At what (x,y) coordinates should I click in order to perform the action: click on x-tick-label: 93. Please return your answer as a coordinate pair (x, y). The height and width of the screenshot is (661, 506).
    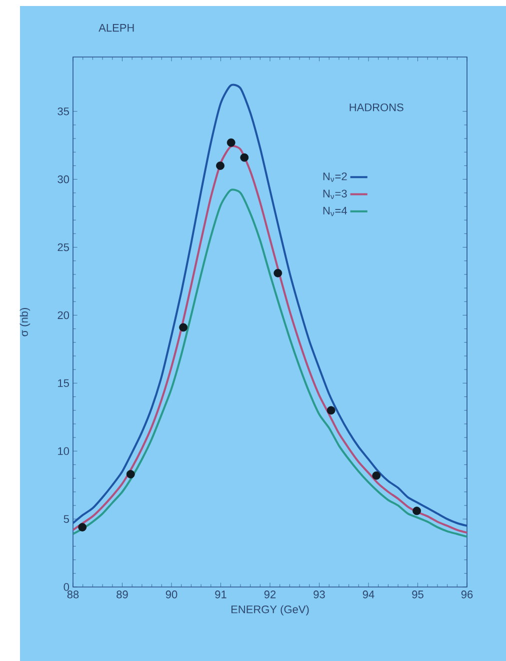
    Looking at the image, I should click on (319, 594).